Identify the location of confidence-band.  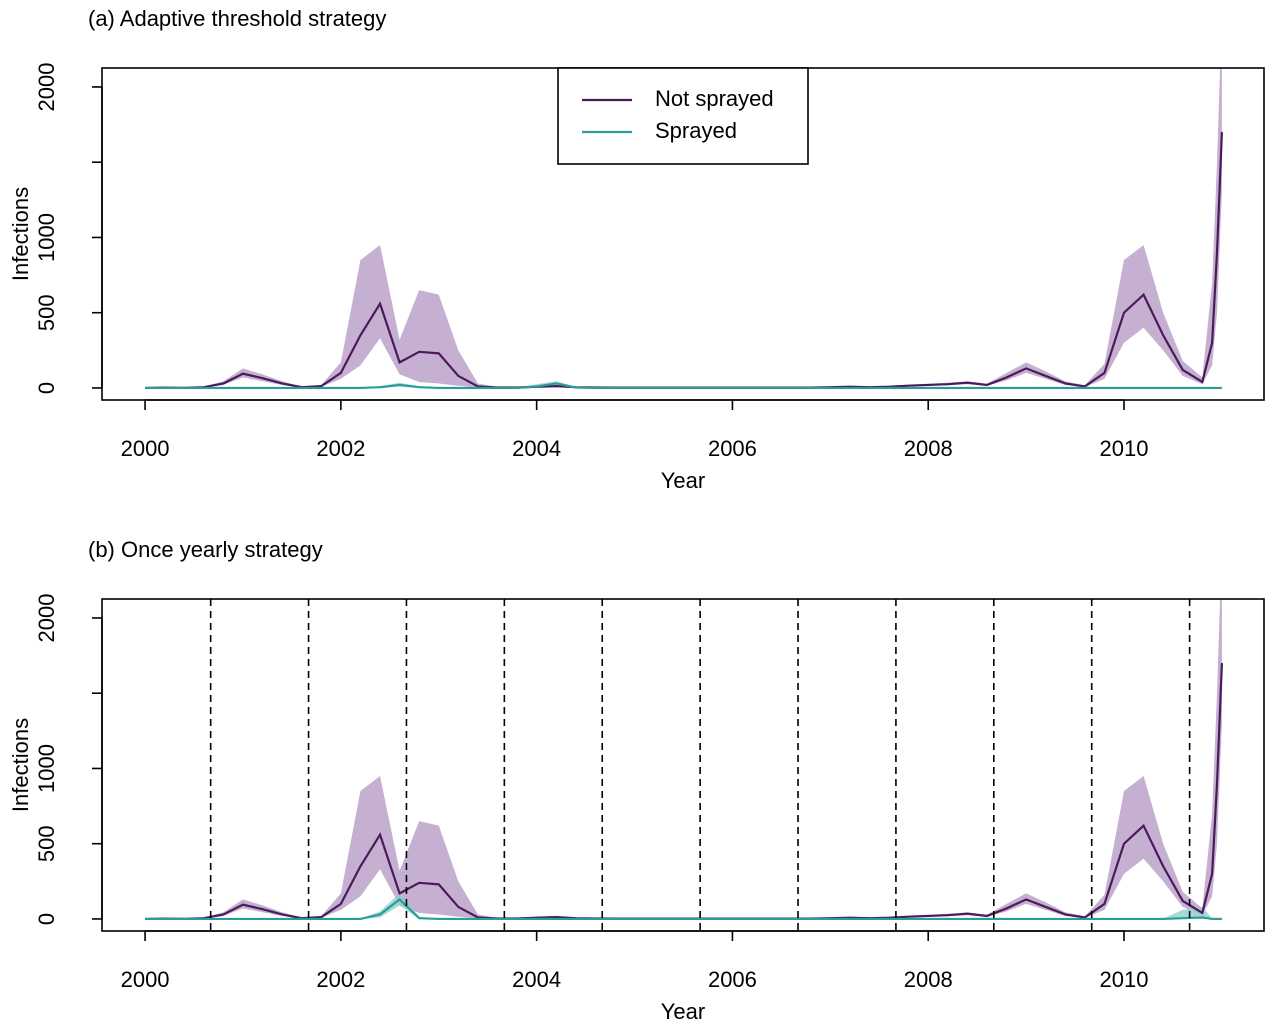
(683, 906).